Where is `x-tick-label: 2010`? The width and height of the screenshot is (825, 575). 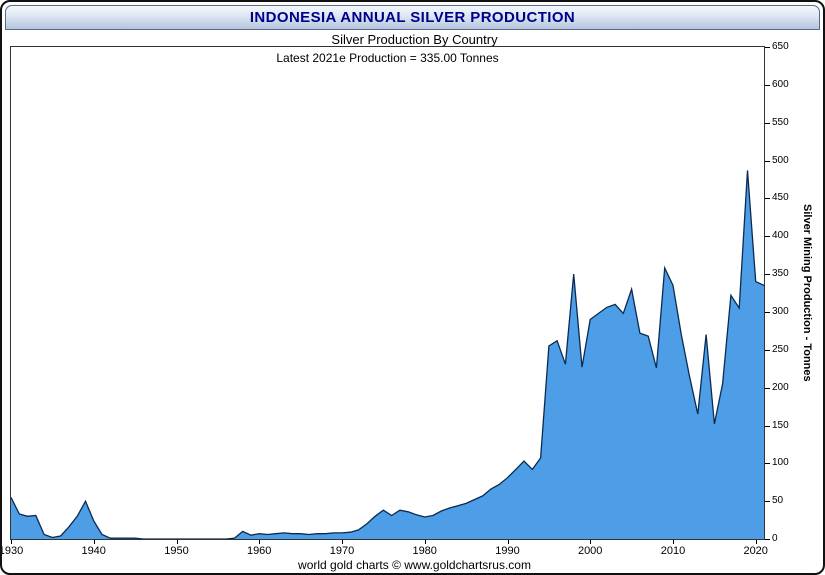
x-tick-label: 2010 is located at coordinates (673, 551).